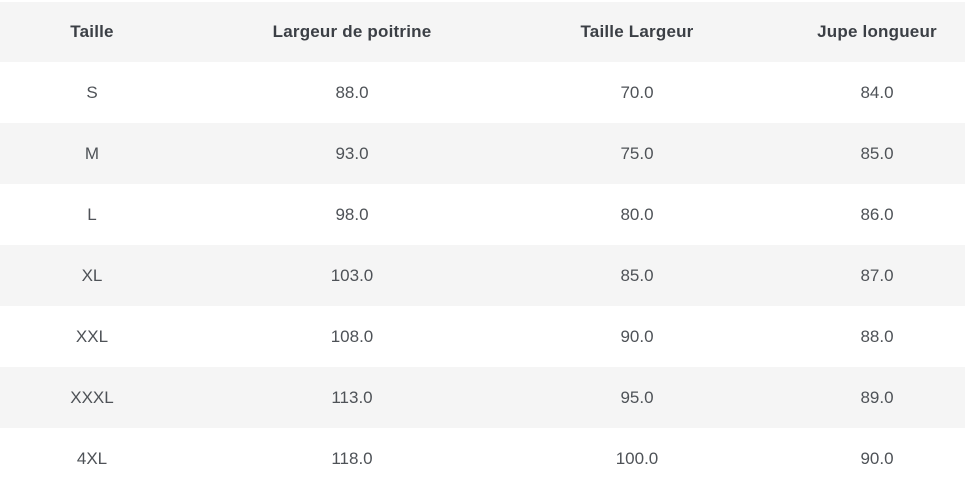 Image resolution: width=965 pixels, height=492 pixels. I want to click on cell-largeur: 80.0, so click(637, 214).